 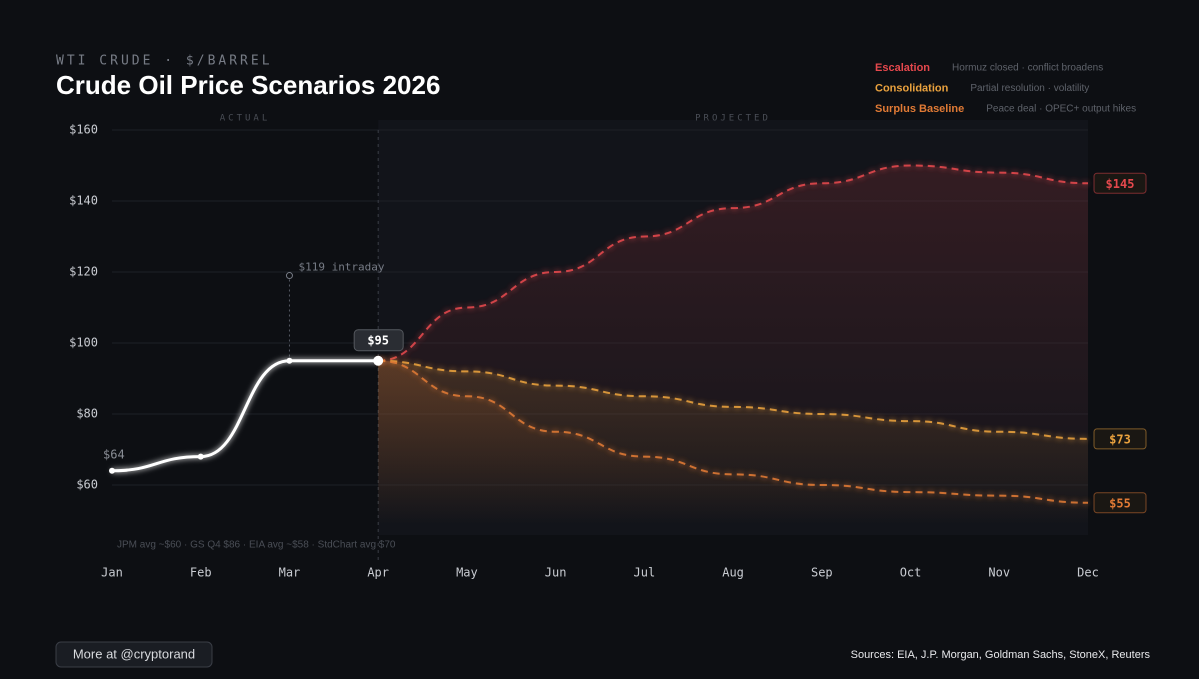 What do you see at coordinates (733, 573) in the screenshot?
I see `x-tick-label: Aug` at bounding box center [733, 573].